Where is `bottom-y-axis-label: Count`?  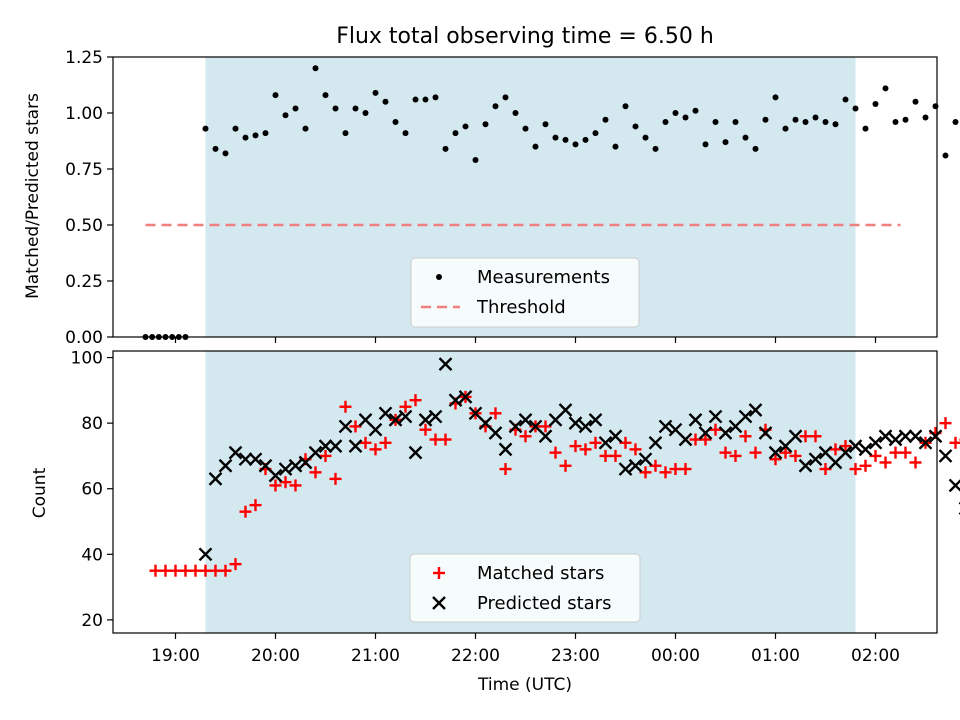 bottom-y-axis-label: Count is located at coordinates (40, 492).